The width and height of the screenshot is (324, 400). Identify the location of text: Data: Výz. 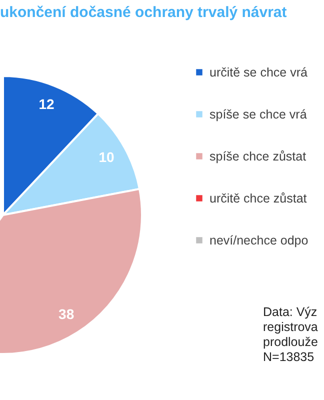
(290, 312).